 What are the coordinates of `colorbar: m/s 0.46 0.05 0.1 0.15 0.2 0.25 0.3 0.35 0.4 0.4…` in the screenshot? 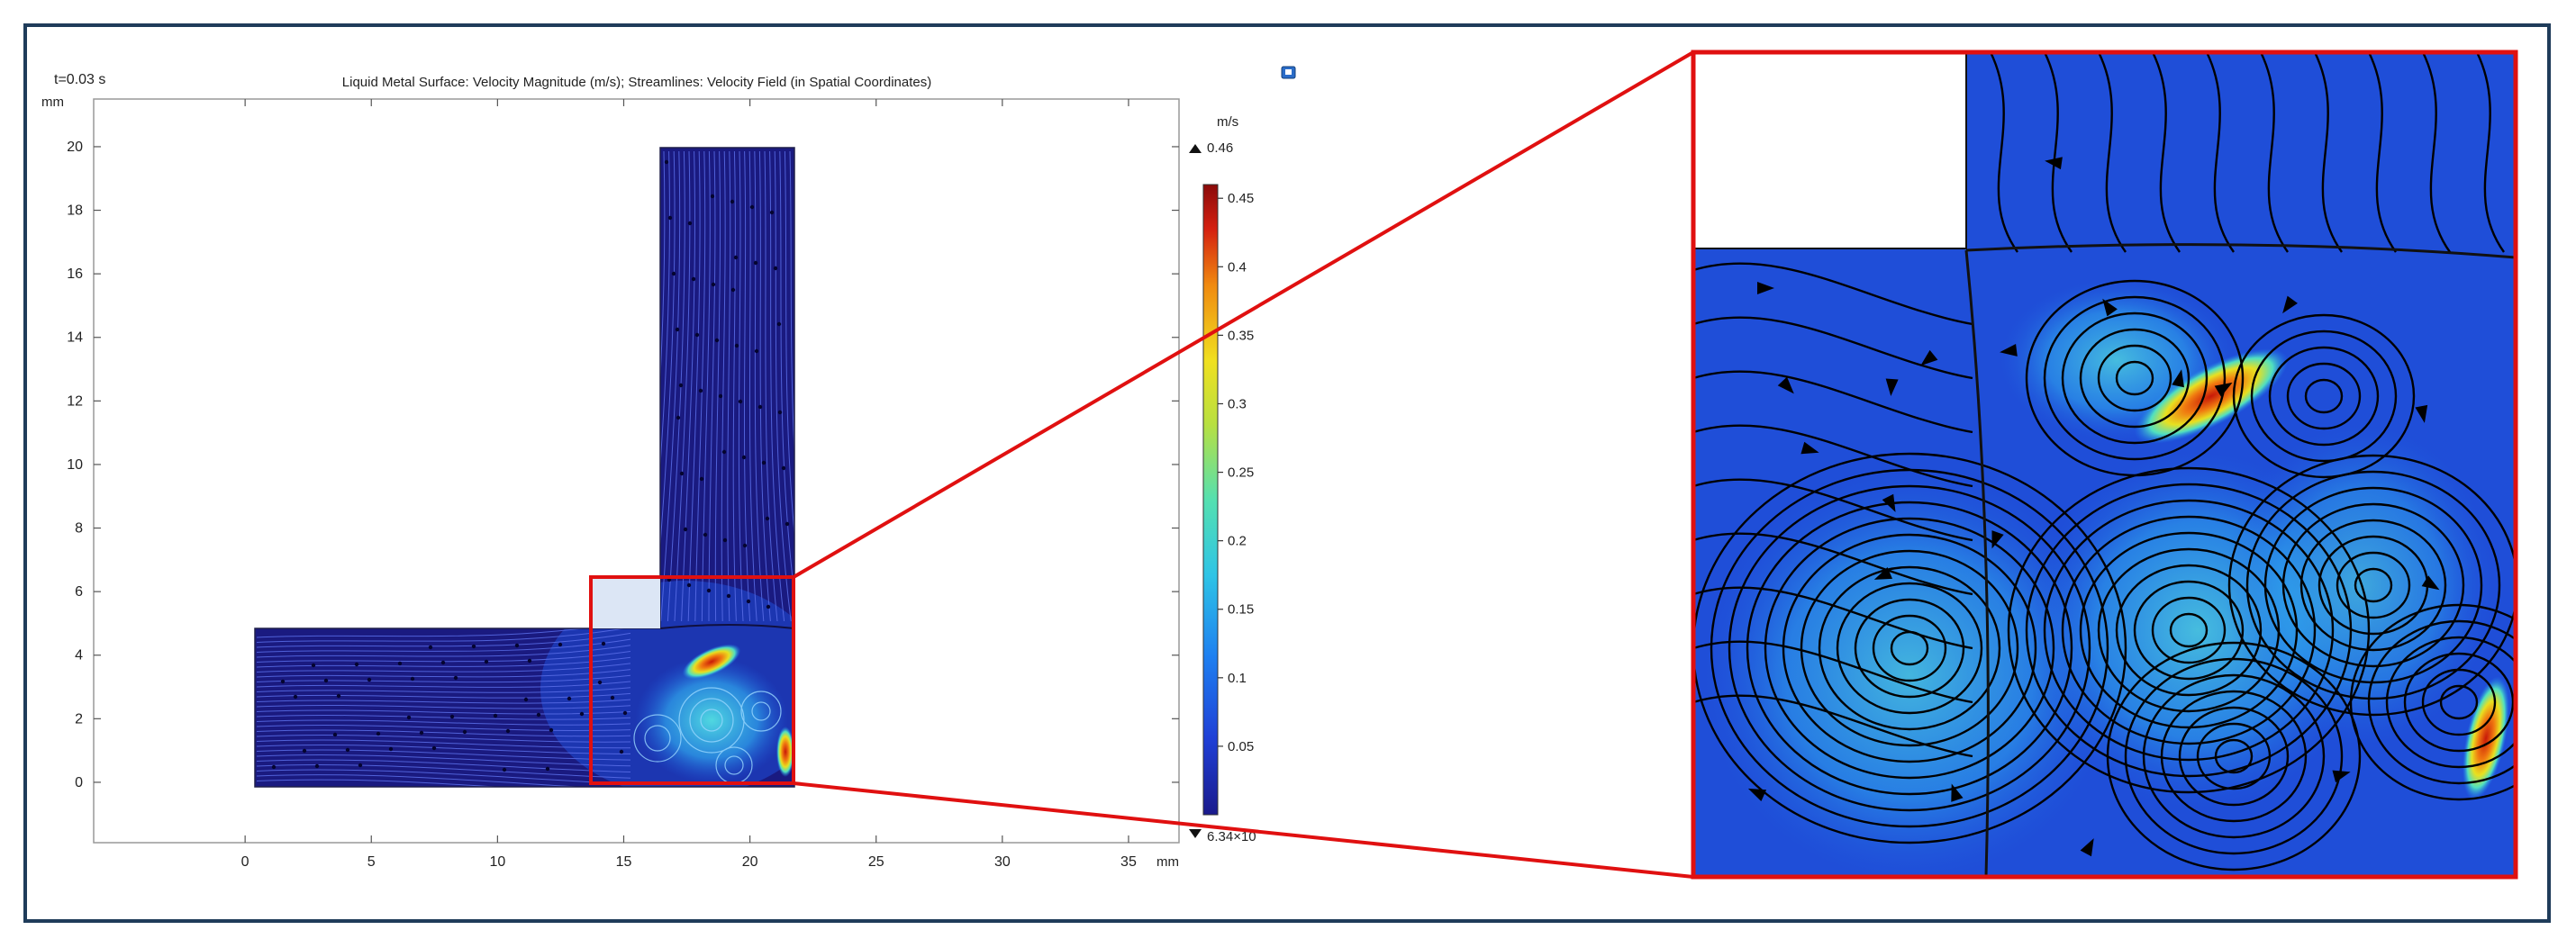 It's located at (1222, 479).